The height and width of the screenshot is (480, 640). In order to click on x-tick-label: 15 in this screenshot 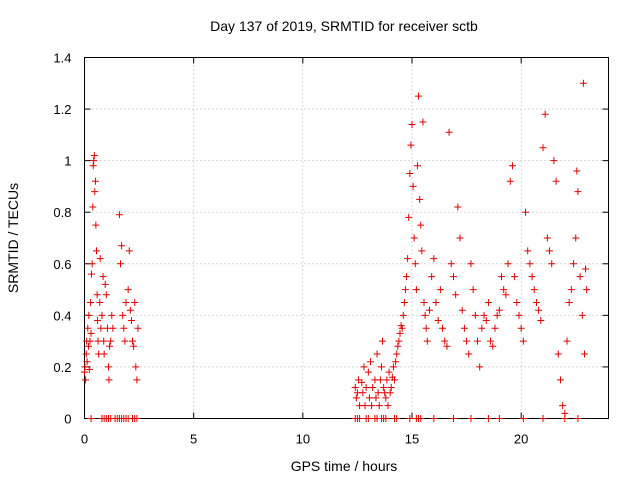, I will do `click(412, 439)`.